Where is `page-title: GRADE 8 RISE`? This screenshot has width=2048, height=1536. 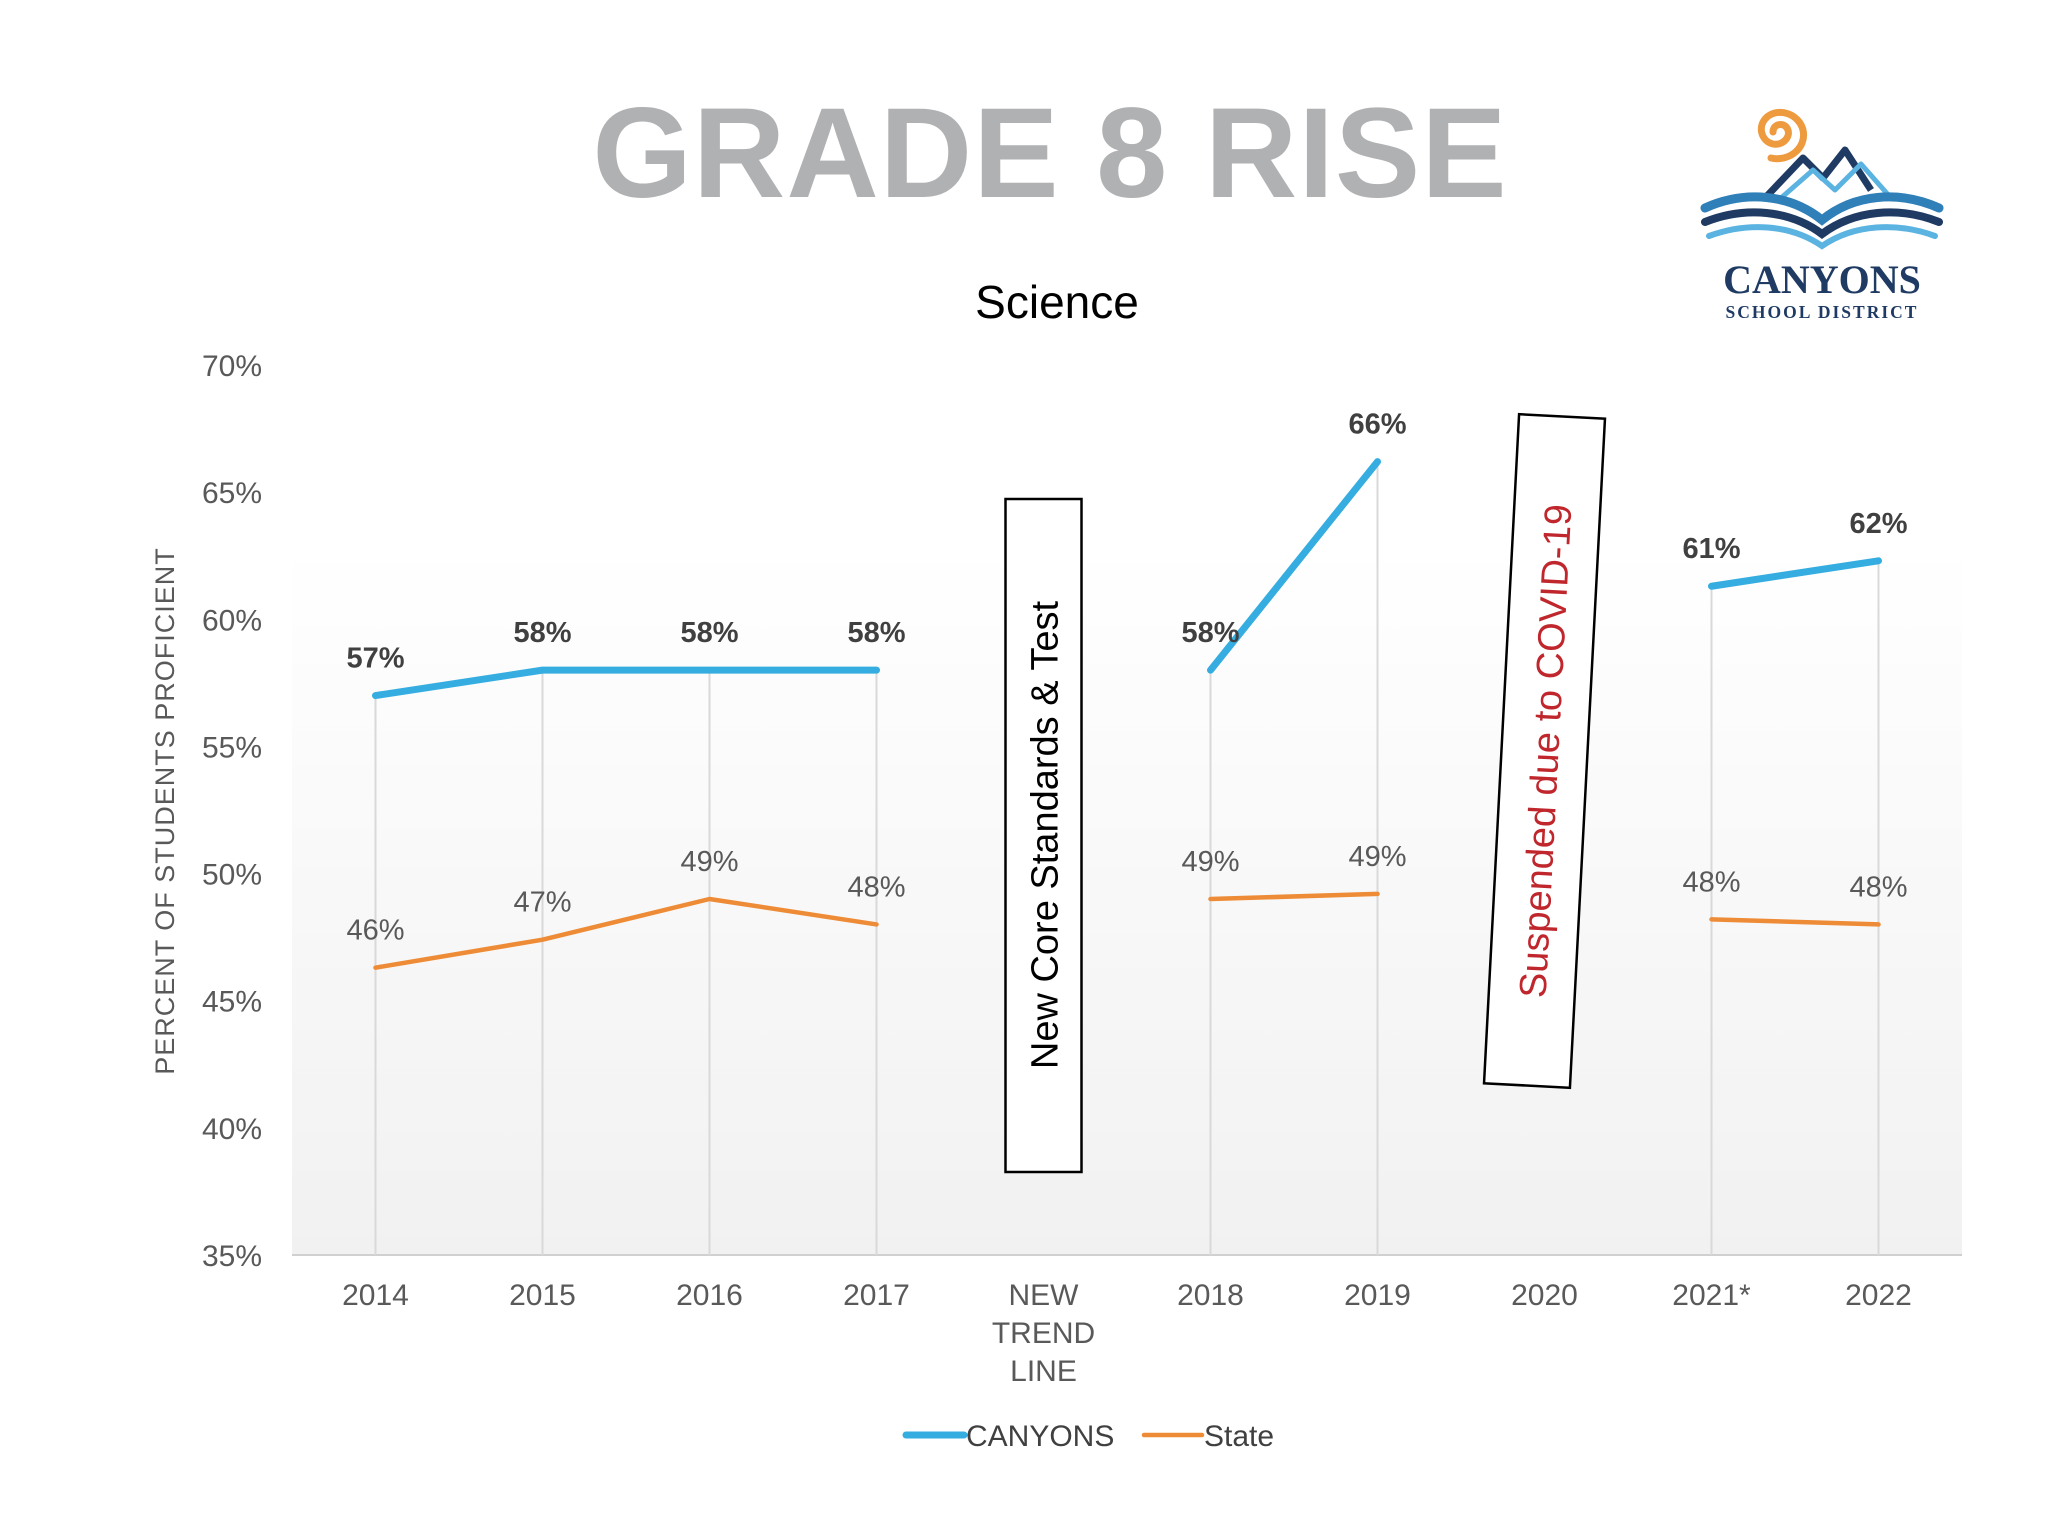 page-title: GRADE 8 RISE is located at coordinates (1050, 153).